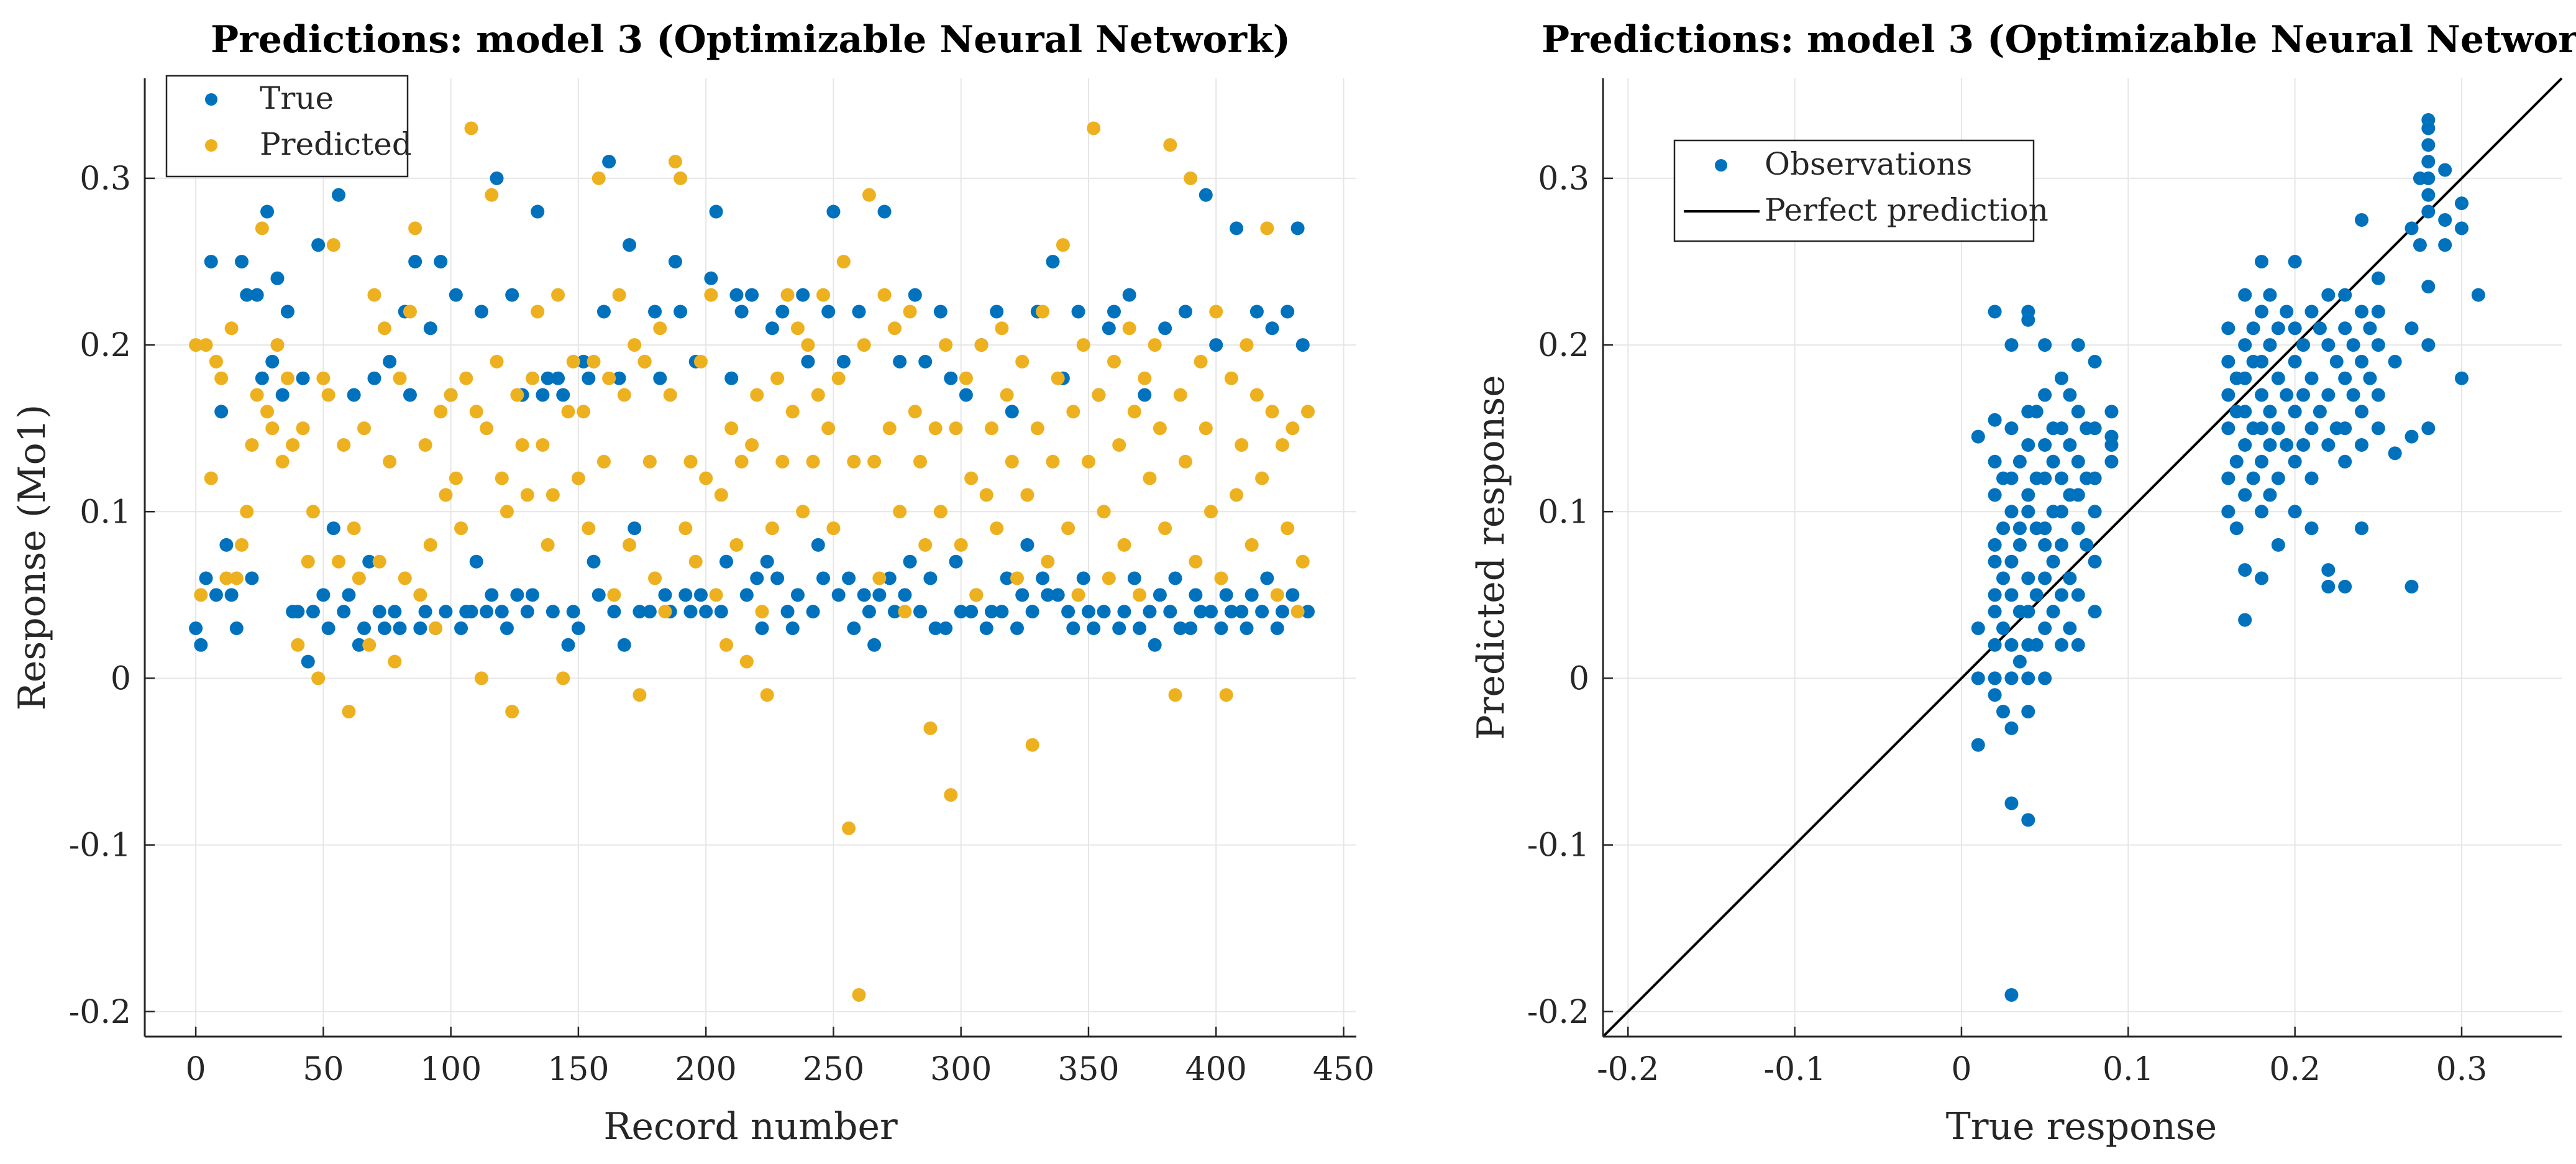  Describe the element at coordinates (121, 678) in the screenshot. I see `y-tick-label: 0` at that location.